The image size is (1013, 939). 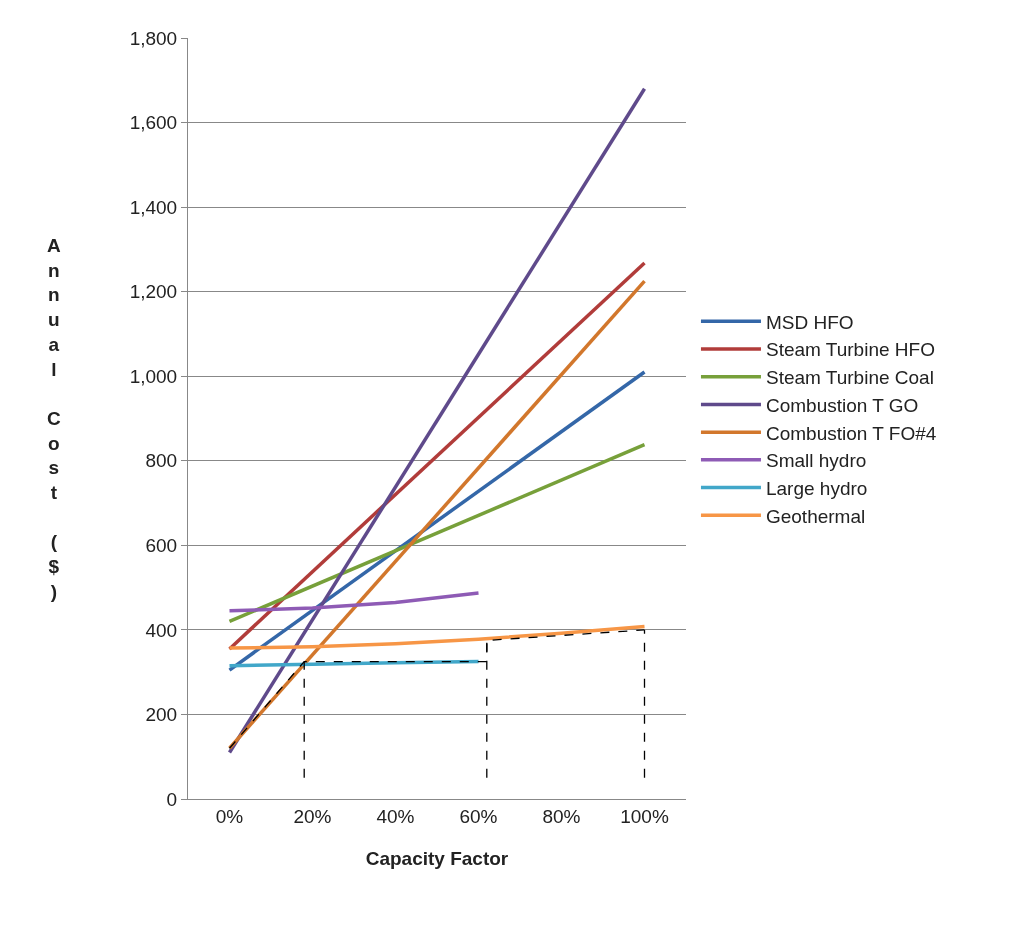 I want to click on y-tick-label: 1,200, so click(x=153, y=292).